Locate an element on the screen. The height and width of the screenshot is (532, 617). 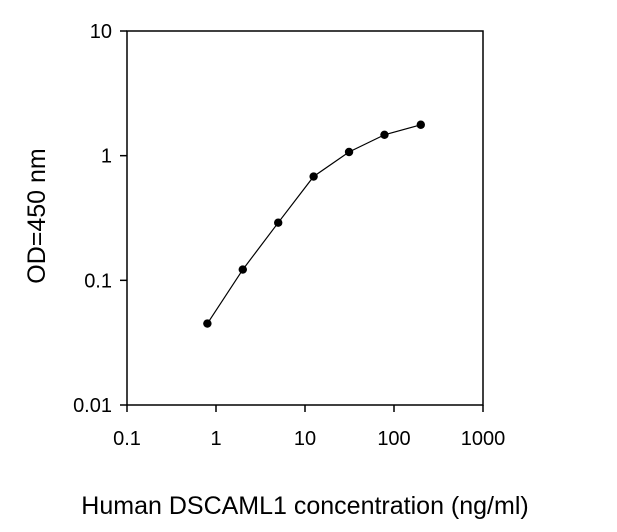
y-axis-ticks: 0.01 0.1 1 10 is located at coordinates (100, 219).